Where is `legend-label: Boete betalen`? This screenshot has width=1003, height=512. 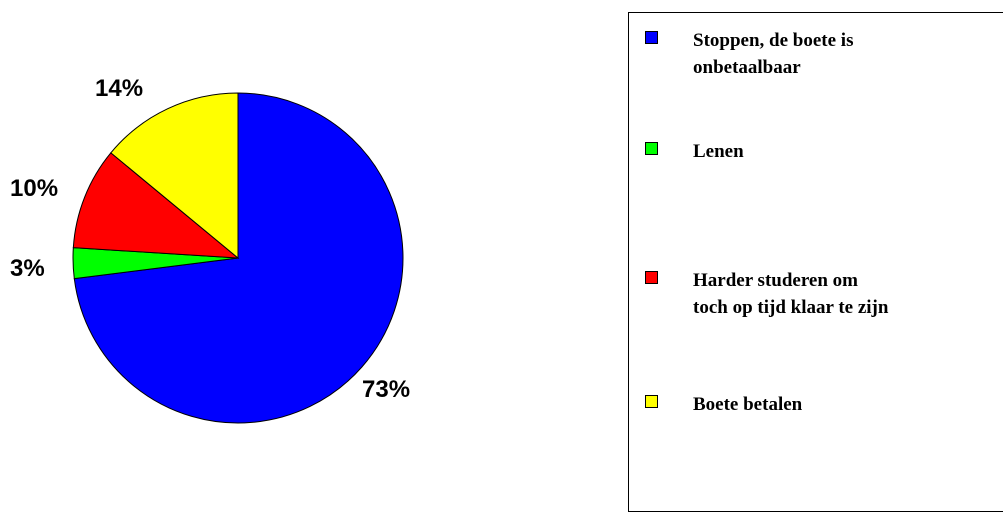 legend-label: Boete betalen is located at coordinates (748, 404).